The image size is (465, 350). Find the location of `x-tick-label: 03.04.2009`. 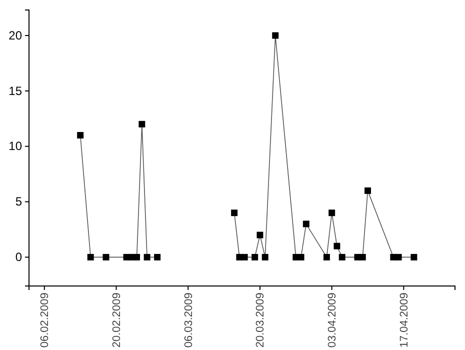

x-tick-label: 03.04.2009 is located at coordinates (332, 320).